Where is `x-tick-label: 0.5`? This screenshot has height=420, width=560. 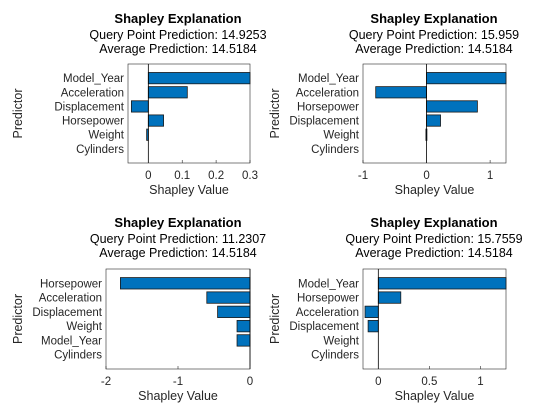 x-tick-label: 0.5 is located at coordinates (429, 382).